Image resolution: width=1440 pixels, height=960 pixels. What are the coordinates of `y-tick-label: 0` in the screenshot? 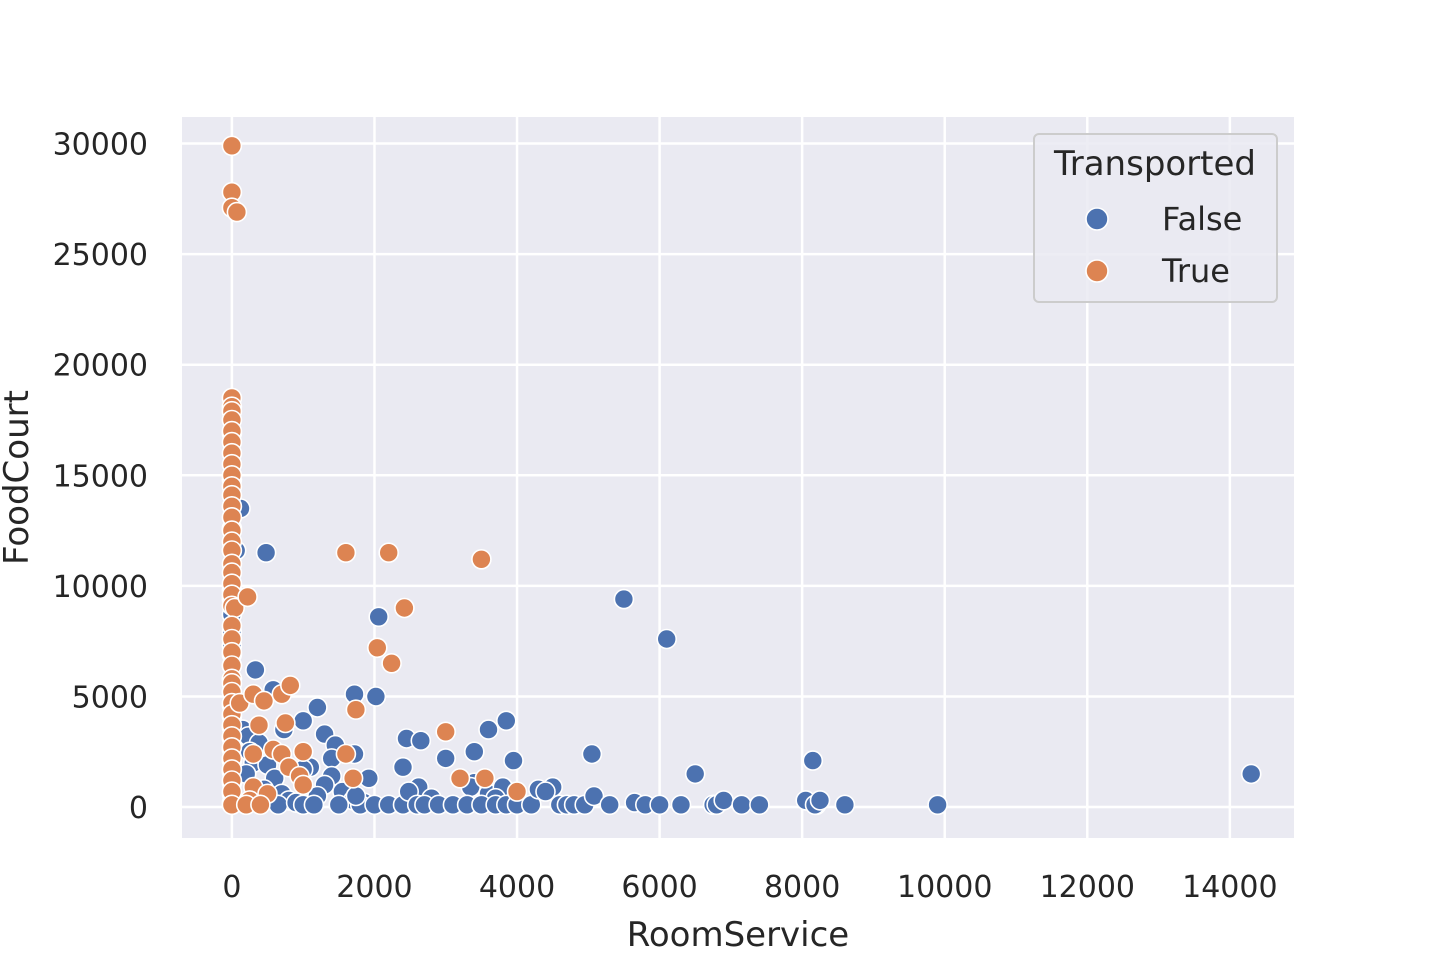 It's located at (138, 808).